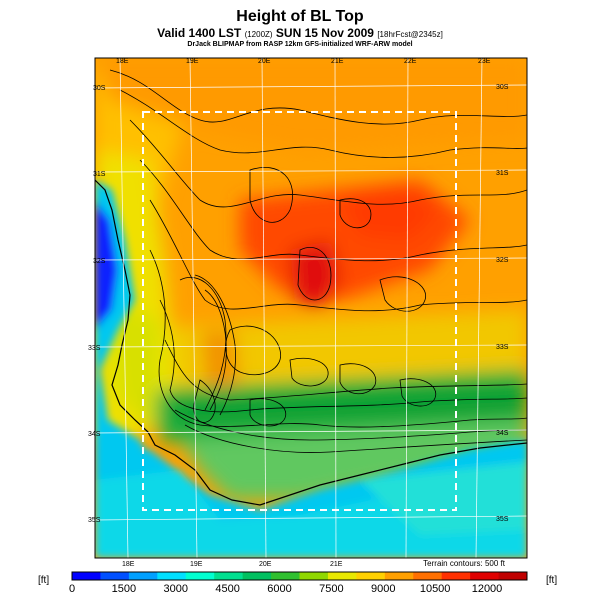  Describe the element at coordinates (94, 434) in the screenshot. I see `lat-label-left: 34S` at that location.